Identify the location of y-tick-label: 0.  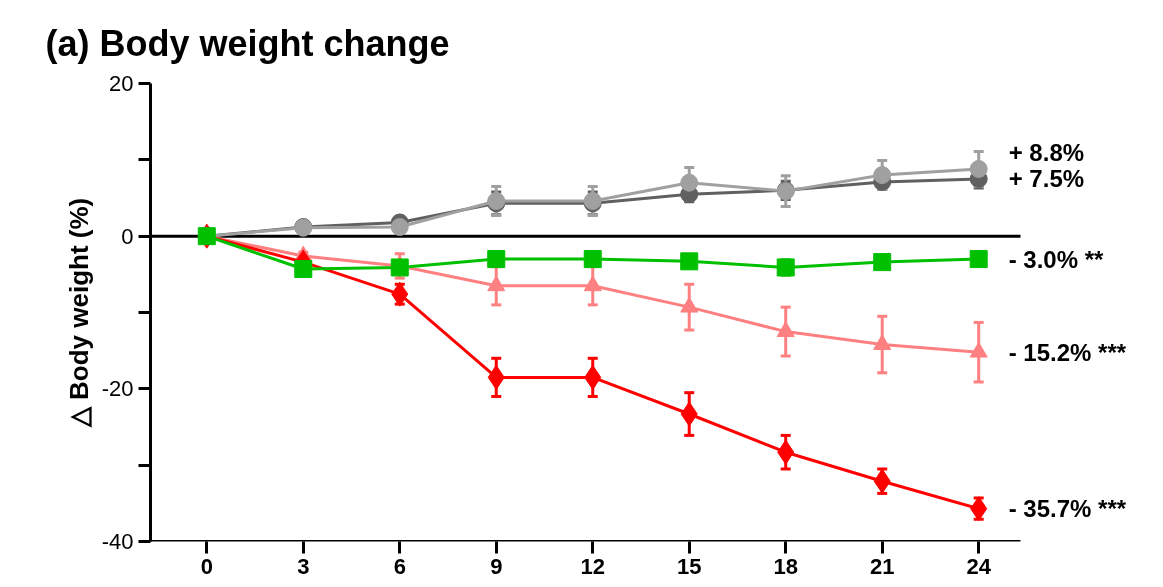
(127, 236).